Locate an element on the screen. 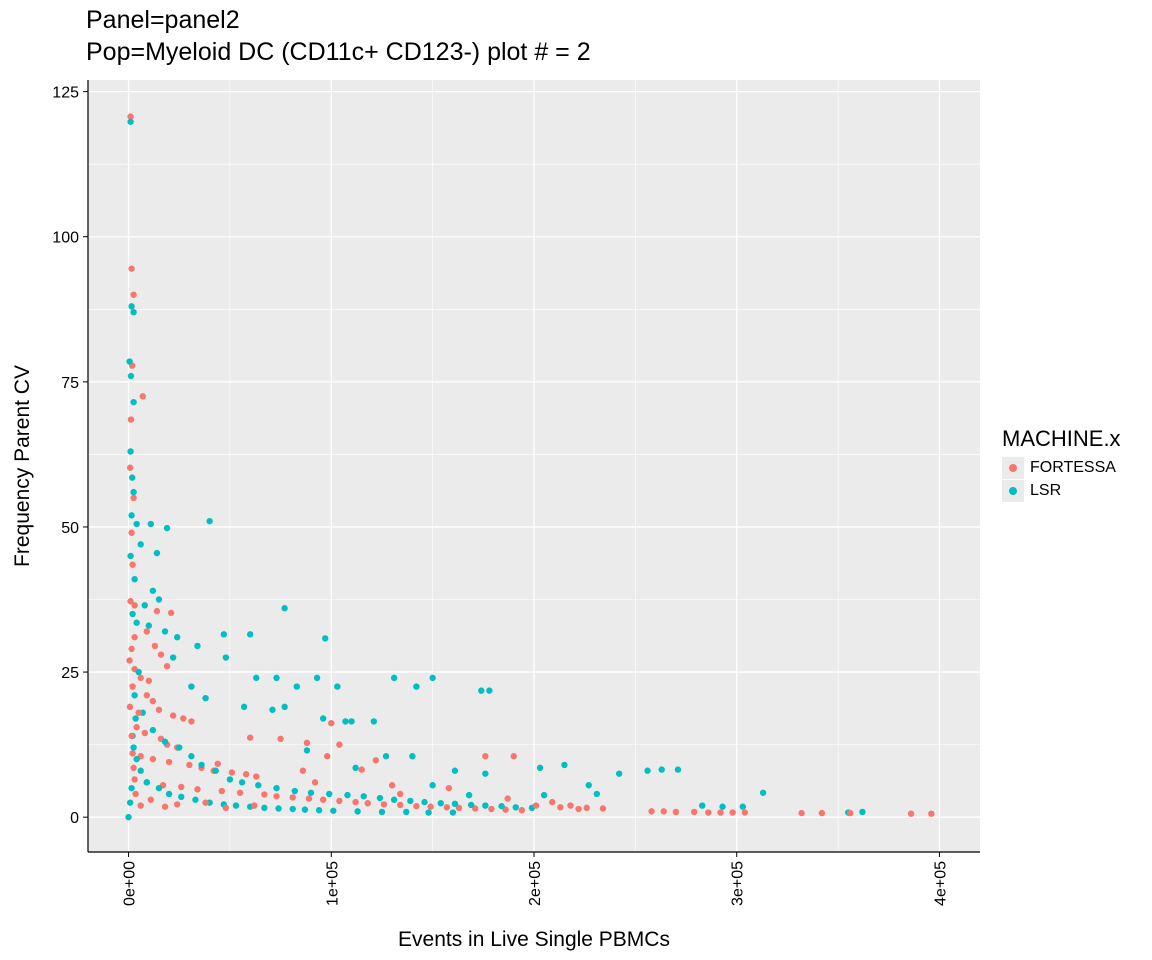  legend-dot-fortessa is located at coordinates (1013, 467).